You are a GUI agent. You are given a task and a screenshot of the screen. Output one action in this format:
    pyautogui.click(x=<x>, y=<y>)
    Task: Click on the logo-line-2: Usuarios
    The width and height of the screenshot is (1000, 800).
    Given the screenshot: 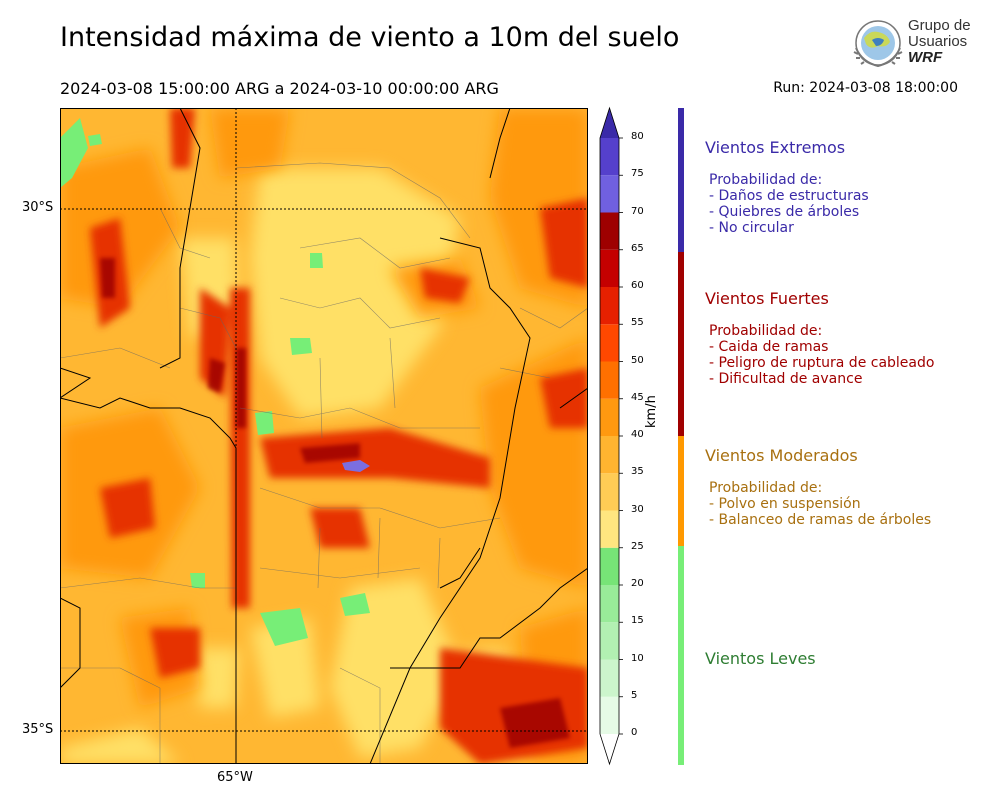 What is the action you would take?
    pyautogui.click(x=938, y=41)
    